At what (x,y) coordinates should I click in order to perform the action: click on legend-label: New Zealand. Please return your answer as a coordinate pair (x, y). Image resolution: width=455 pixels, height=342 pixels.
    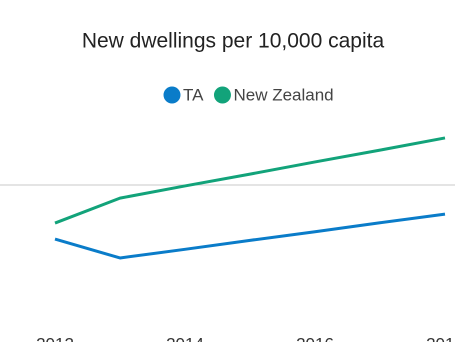
    Looking at the image, I should click on (283, 94).